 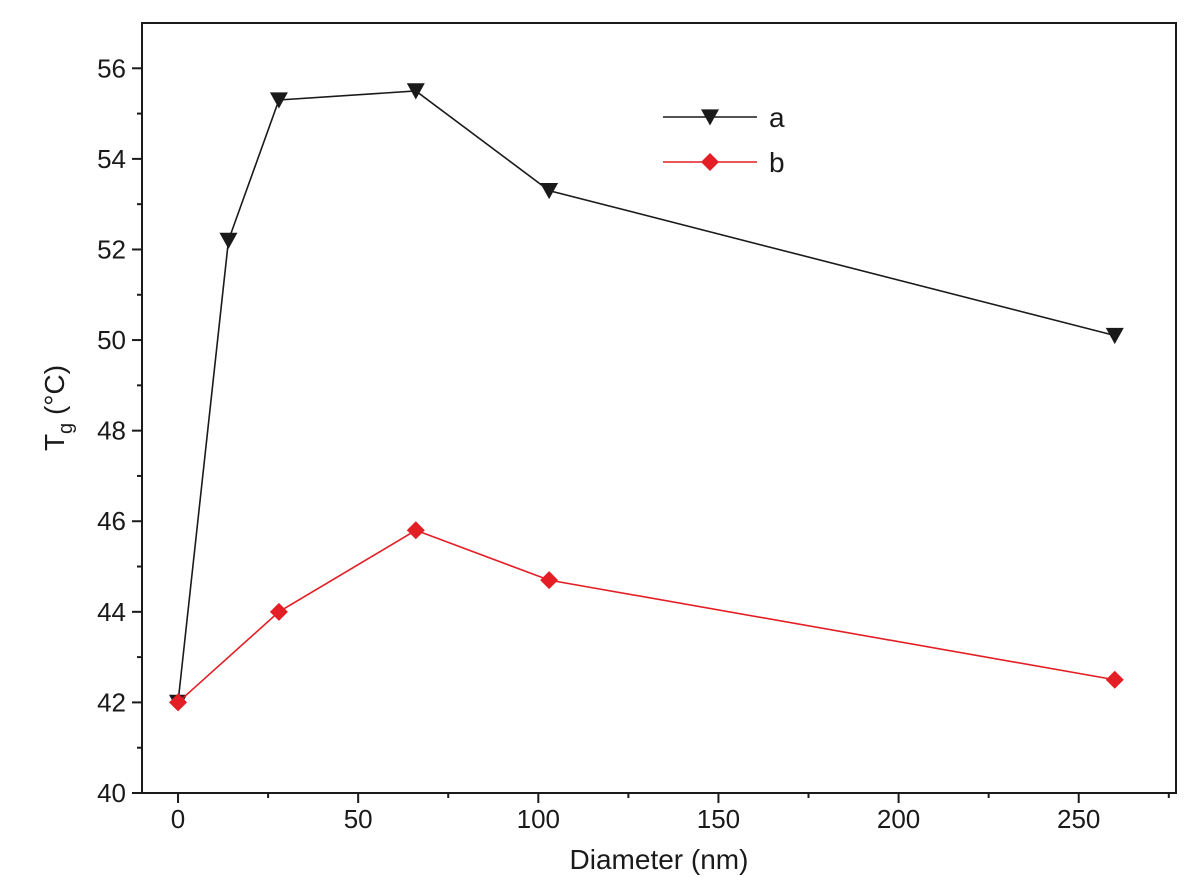 What do you see at coordinates (111, 702) in the screenshot?
I see `y-tick-label: 42` at bounding box center [111, 702].